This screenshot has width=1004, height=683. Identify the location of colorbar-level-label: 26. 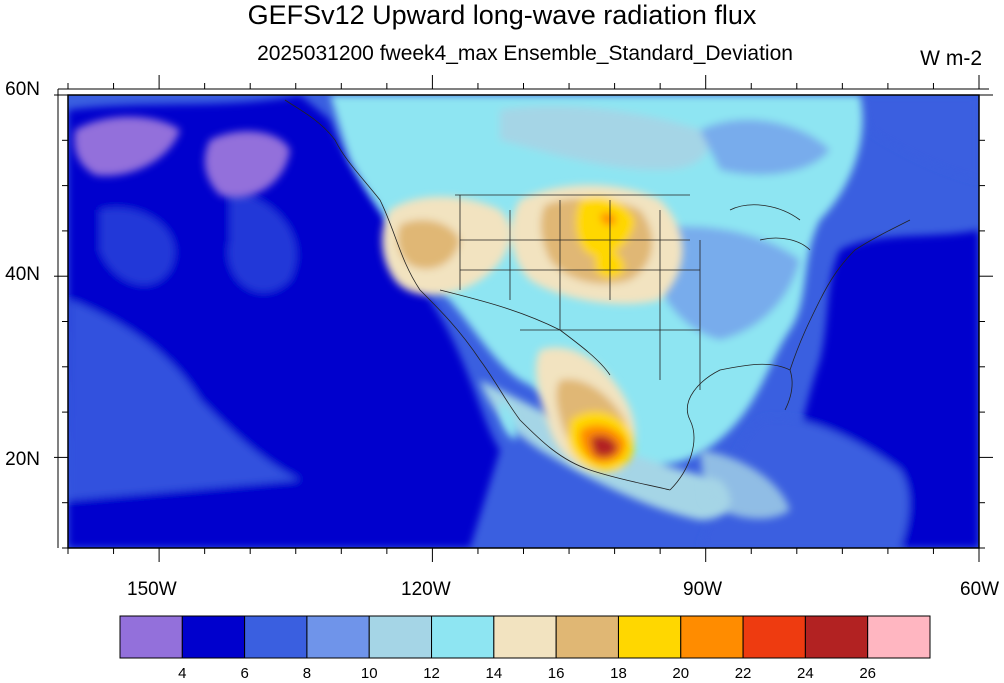
(868, 673).